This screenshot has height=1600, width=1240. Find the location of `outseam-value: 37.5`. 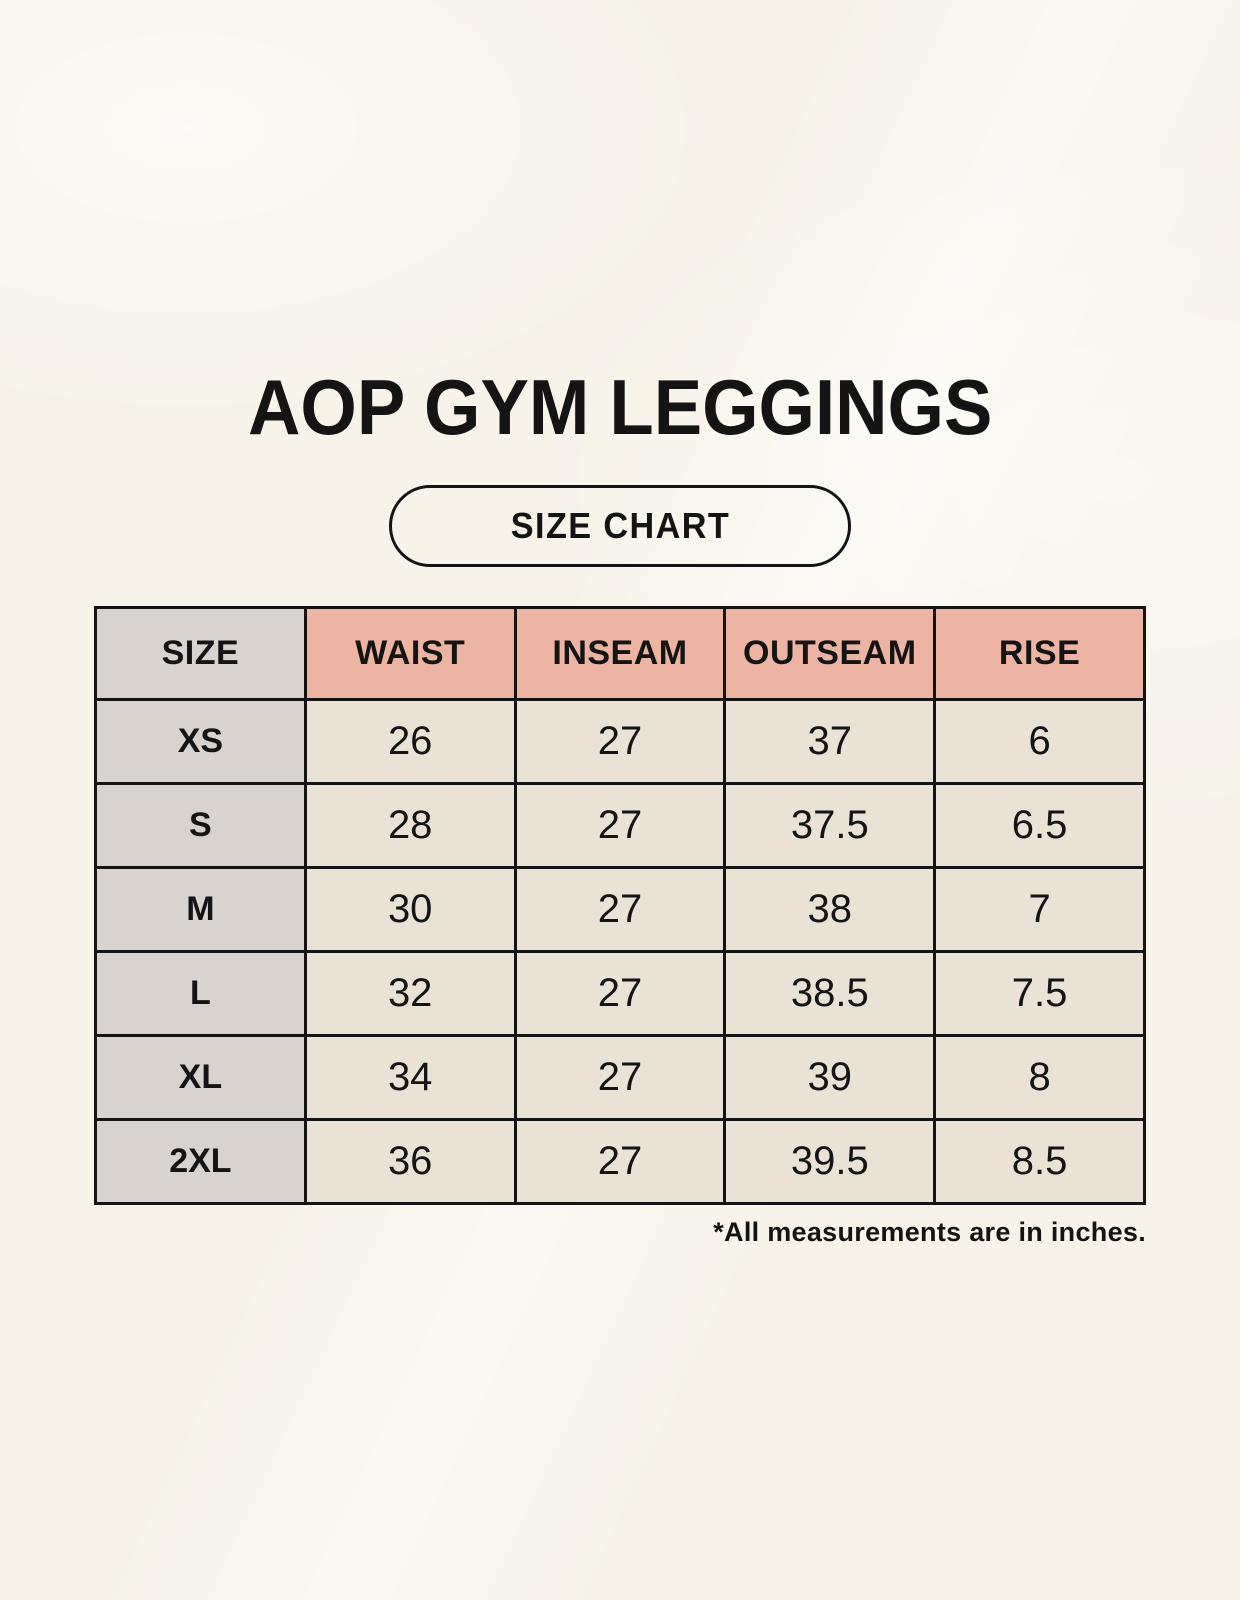

outseam-value: 37.5 is located at coordinates (830, 825).